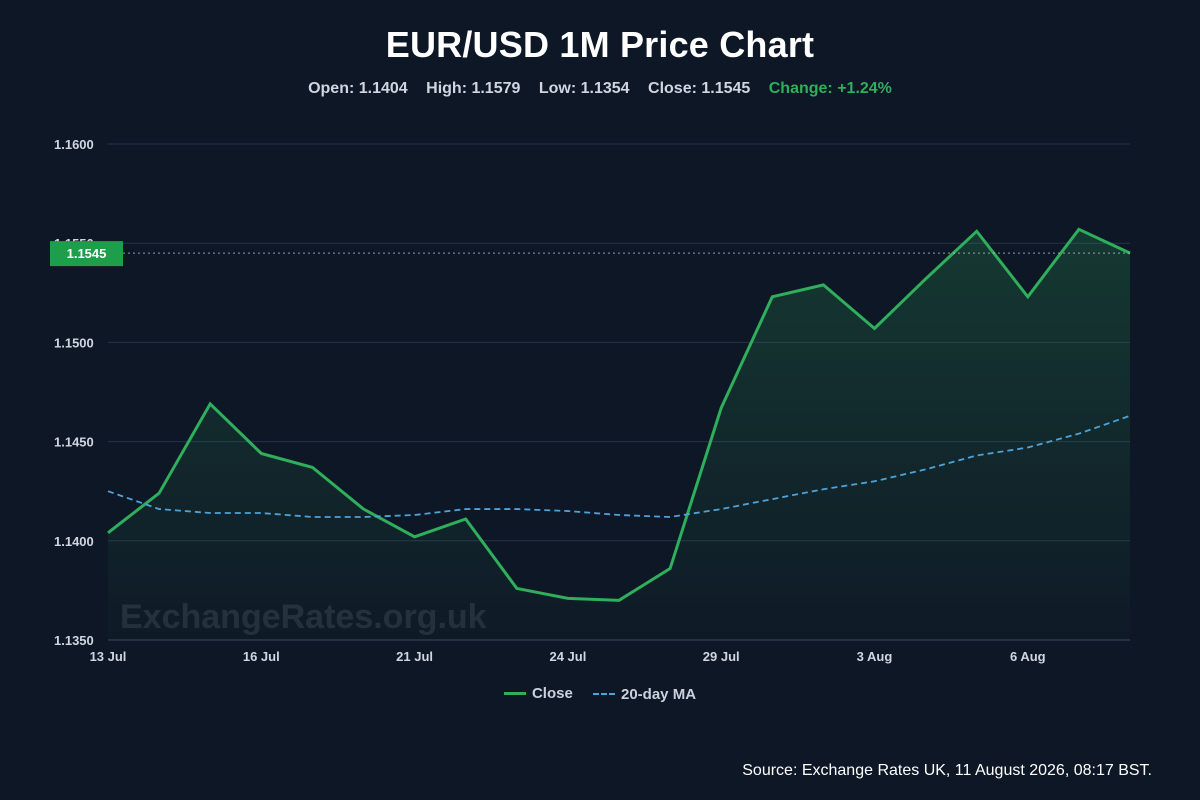 The height and width of the screenshot is (800, 1200). Describe the element at coordinates (830, 88) in the screenshot. I see `change-stat: Change: +1.24%` at that location.